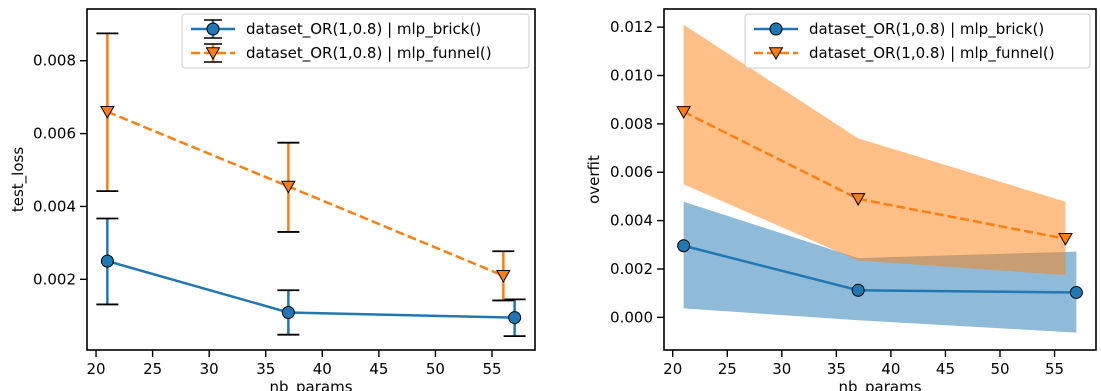  Describe the element at coordinates (594, 179) in the screenshot. I see `y-axis-label: overfit` at that location.